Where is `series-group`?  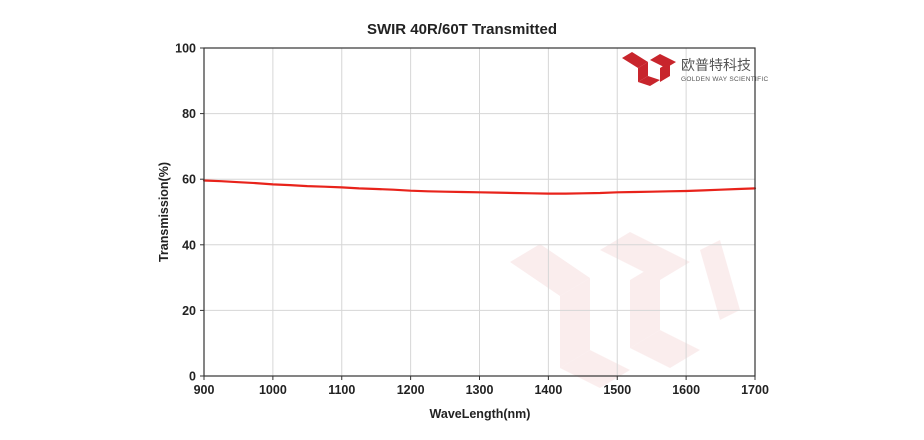
series-group is located at coordinates (479, 187).